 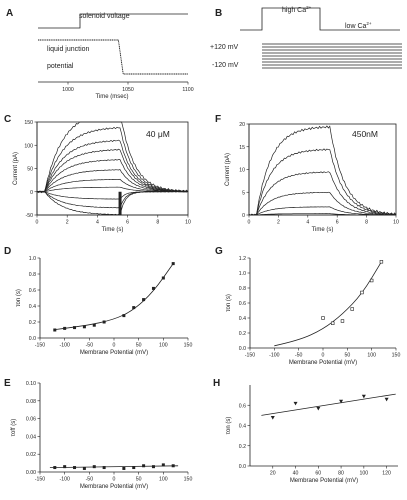 I want to click on y-axis-label: τoff (s), so click(x=14, y=428).